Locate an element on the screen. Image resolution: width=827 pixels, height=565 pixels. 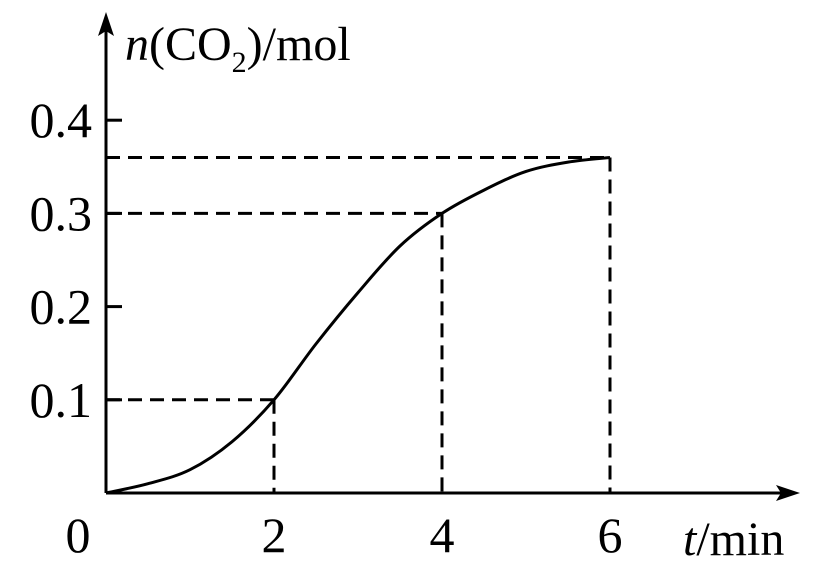
y-axis-subscript: 2 is located at coordinates (239, 62).